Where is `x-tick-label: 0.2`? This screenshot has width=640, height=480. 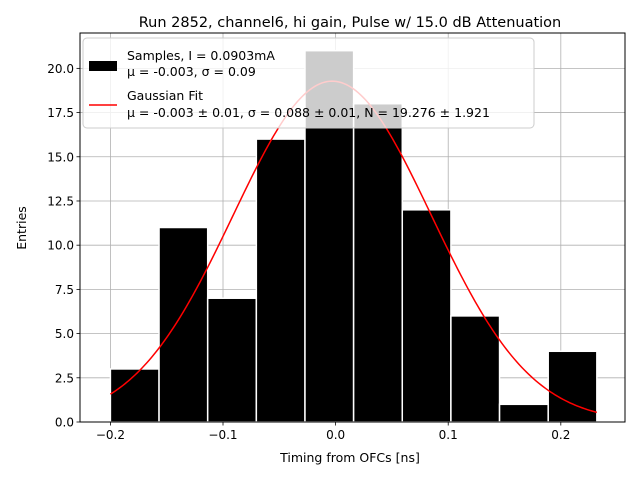
x-tick-label: 0.2 is located at coordinates (560, 435).